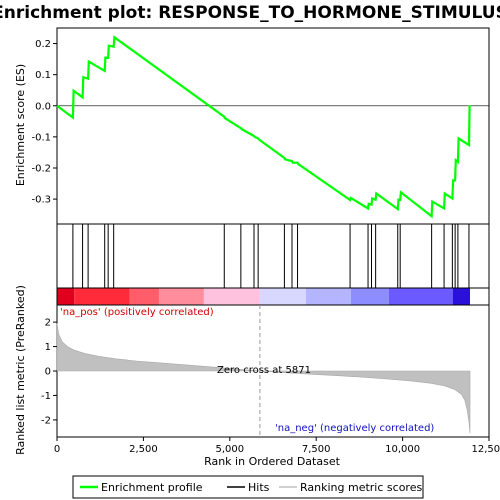 The height and width of the screenshot is (500, 500). What do you see at coordinates (229, 449) in the screenshot?
I see `x-tick-label: 5,000` at bounding box center [229, 449].